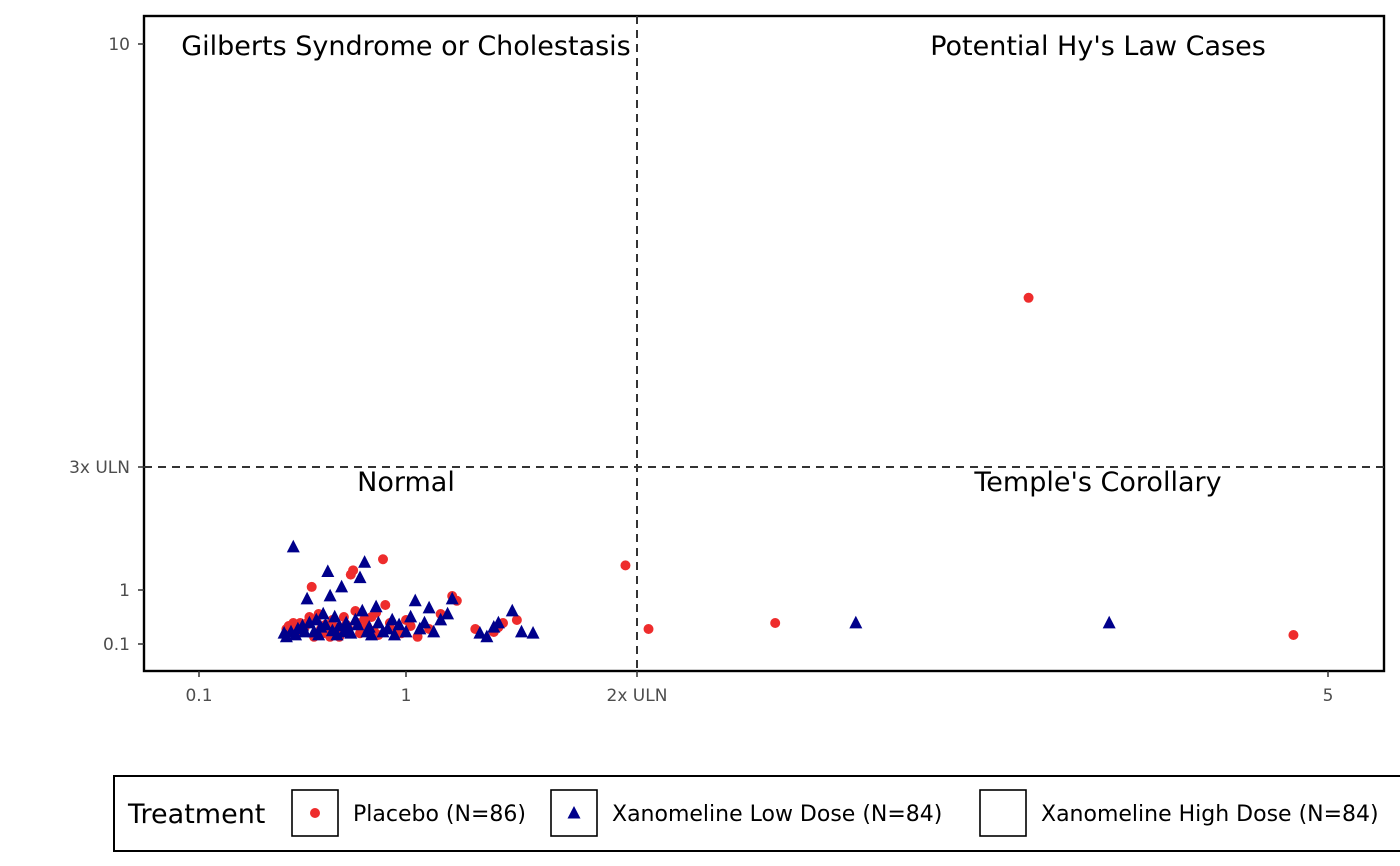 Image resolution: width=1400 pixels, height=866 pixels. Describe the element at coordinates (637, 696) in the screenshot. I see `x-tick-label: 2x ULN` at that location.